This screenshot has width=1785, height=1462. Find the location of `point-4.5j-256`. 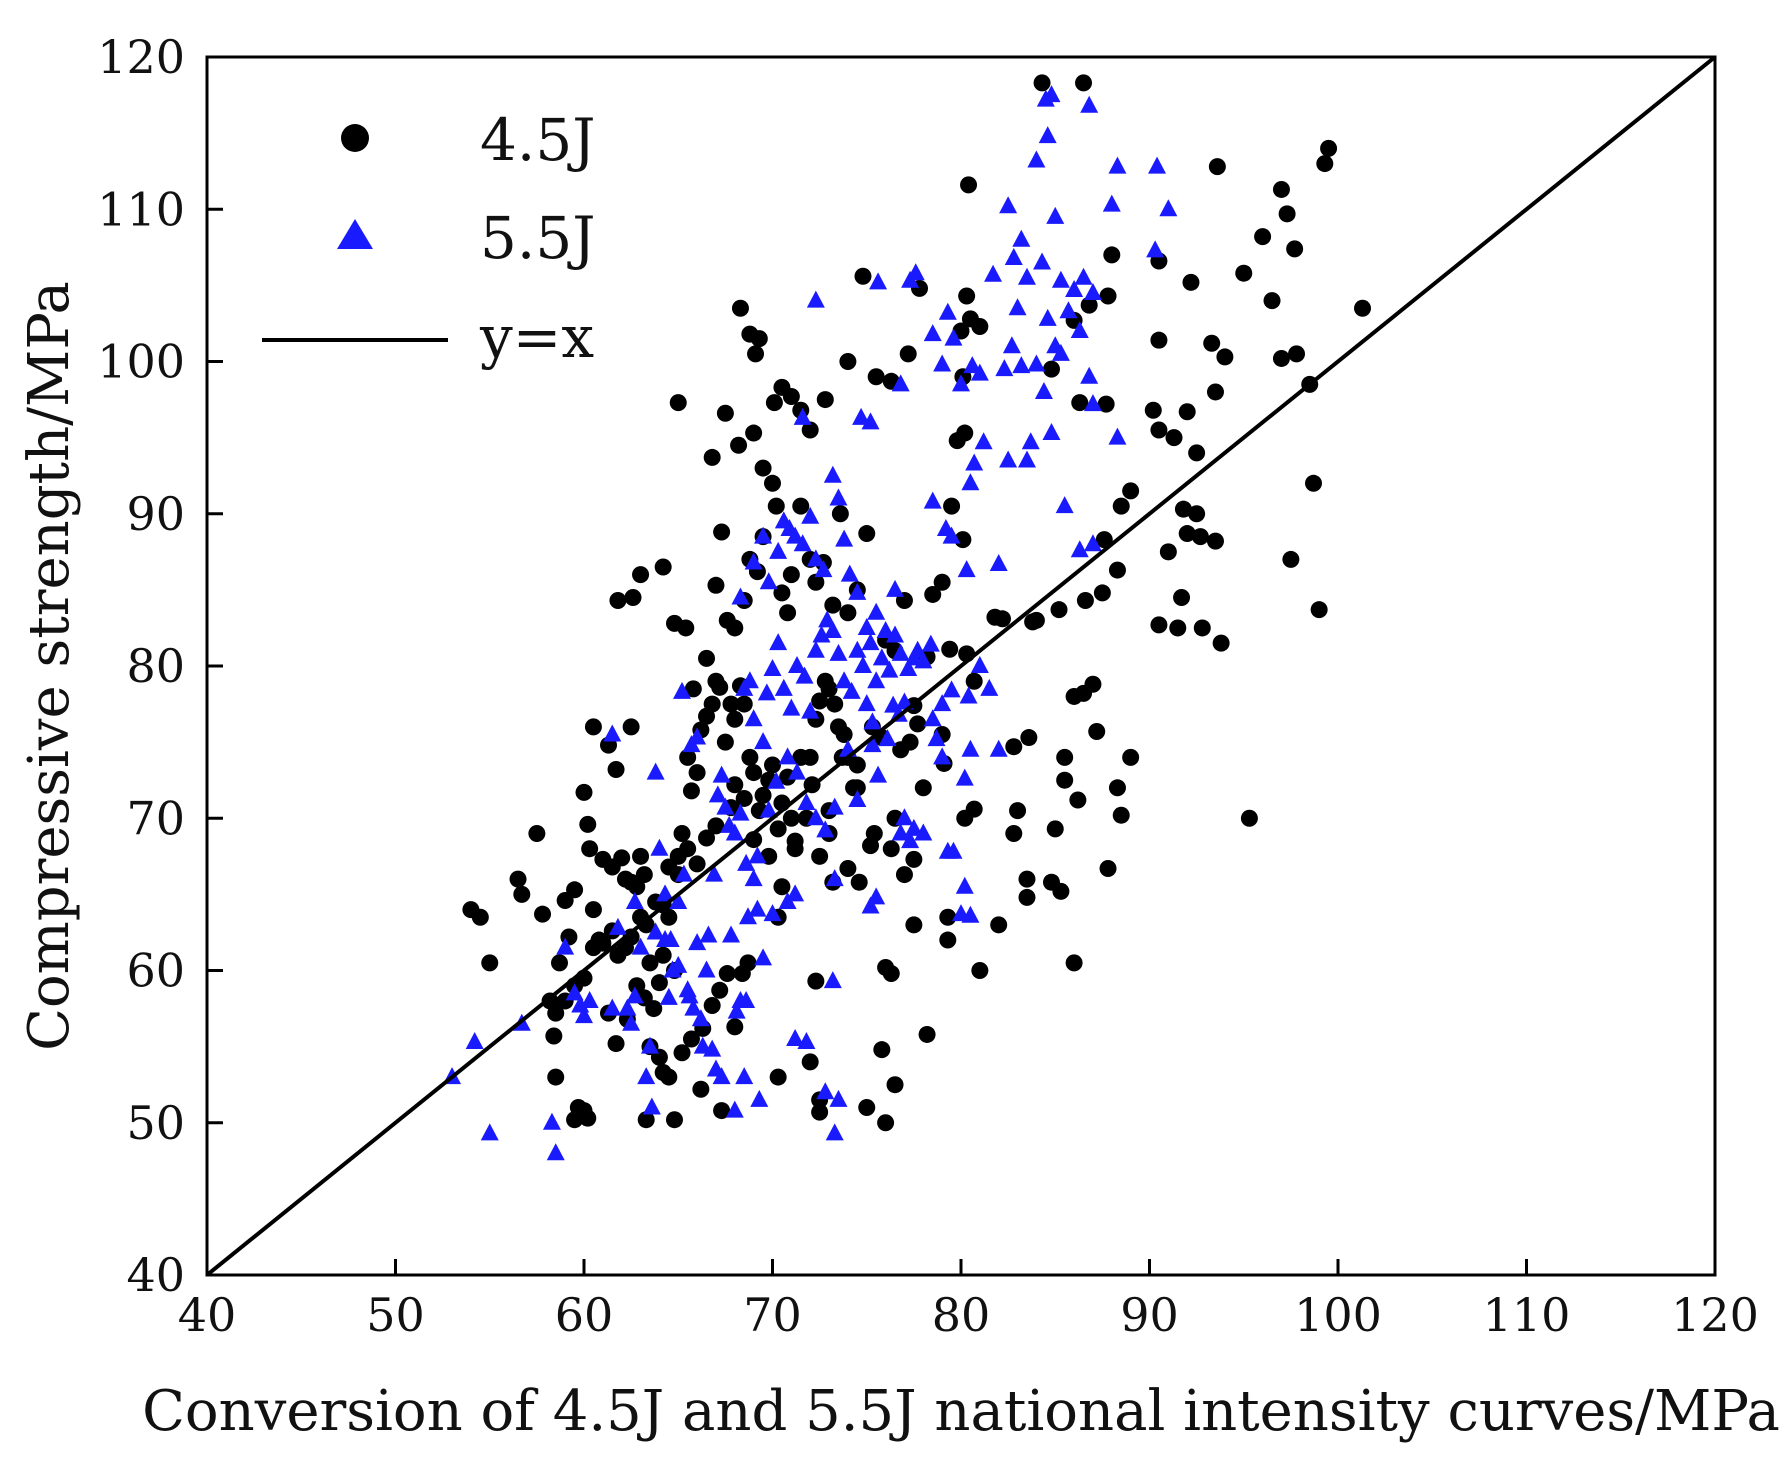

point-4.5j-256 is located at coordinates (910, 742).